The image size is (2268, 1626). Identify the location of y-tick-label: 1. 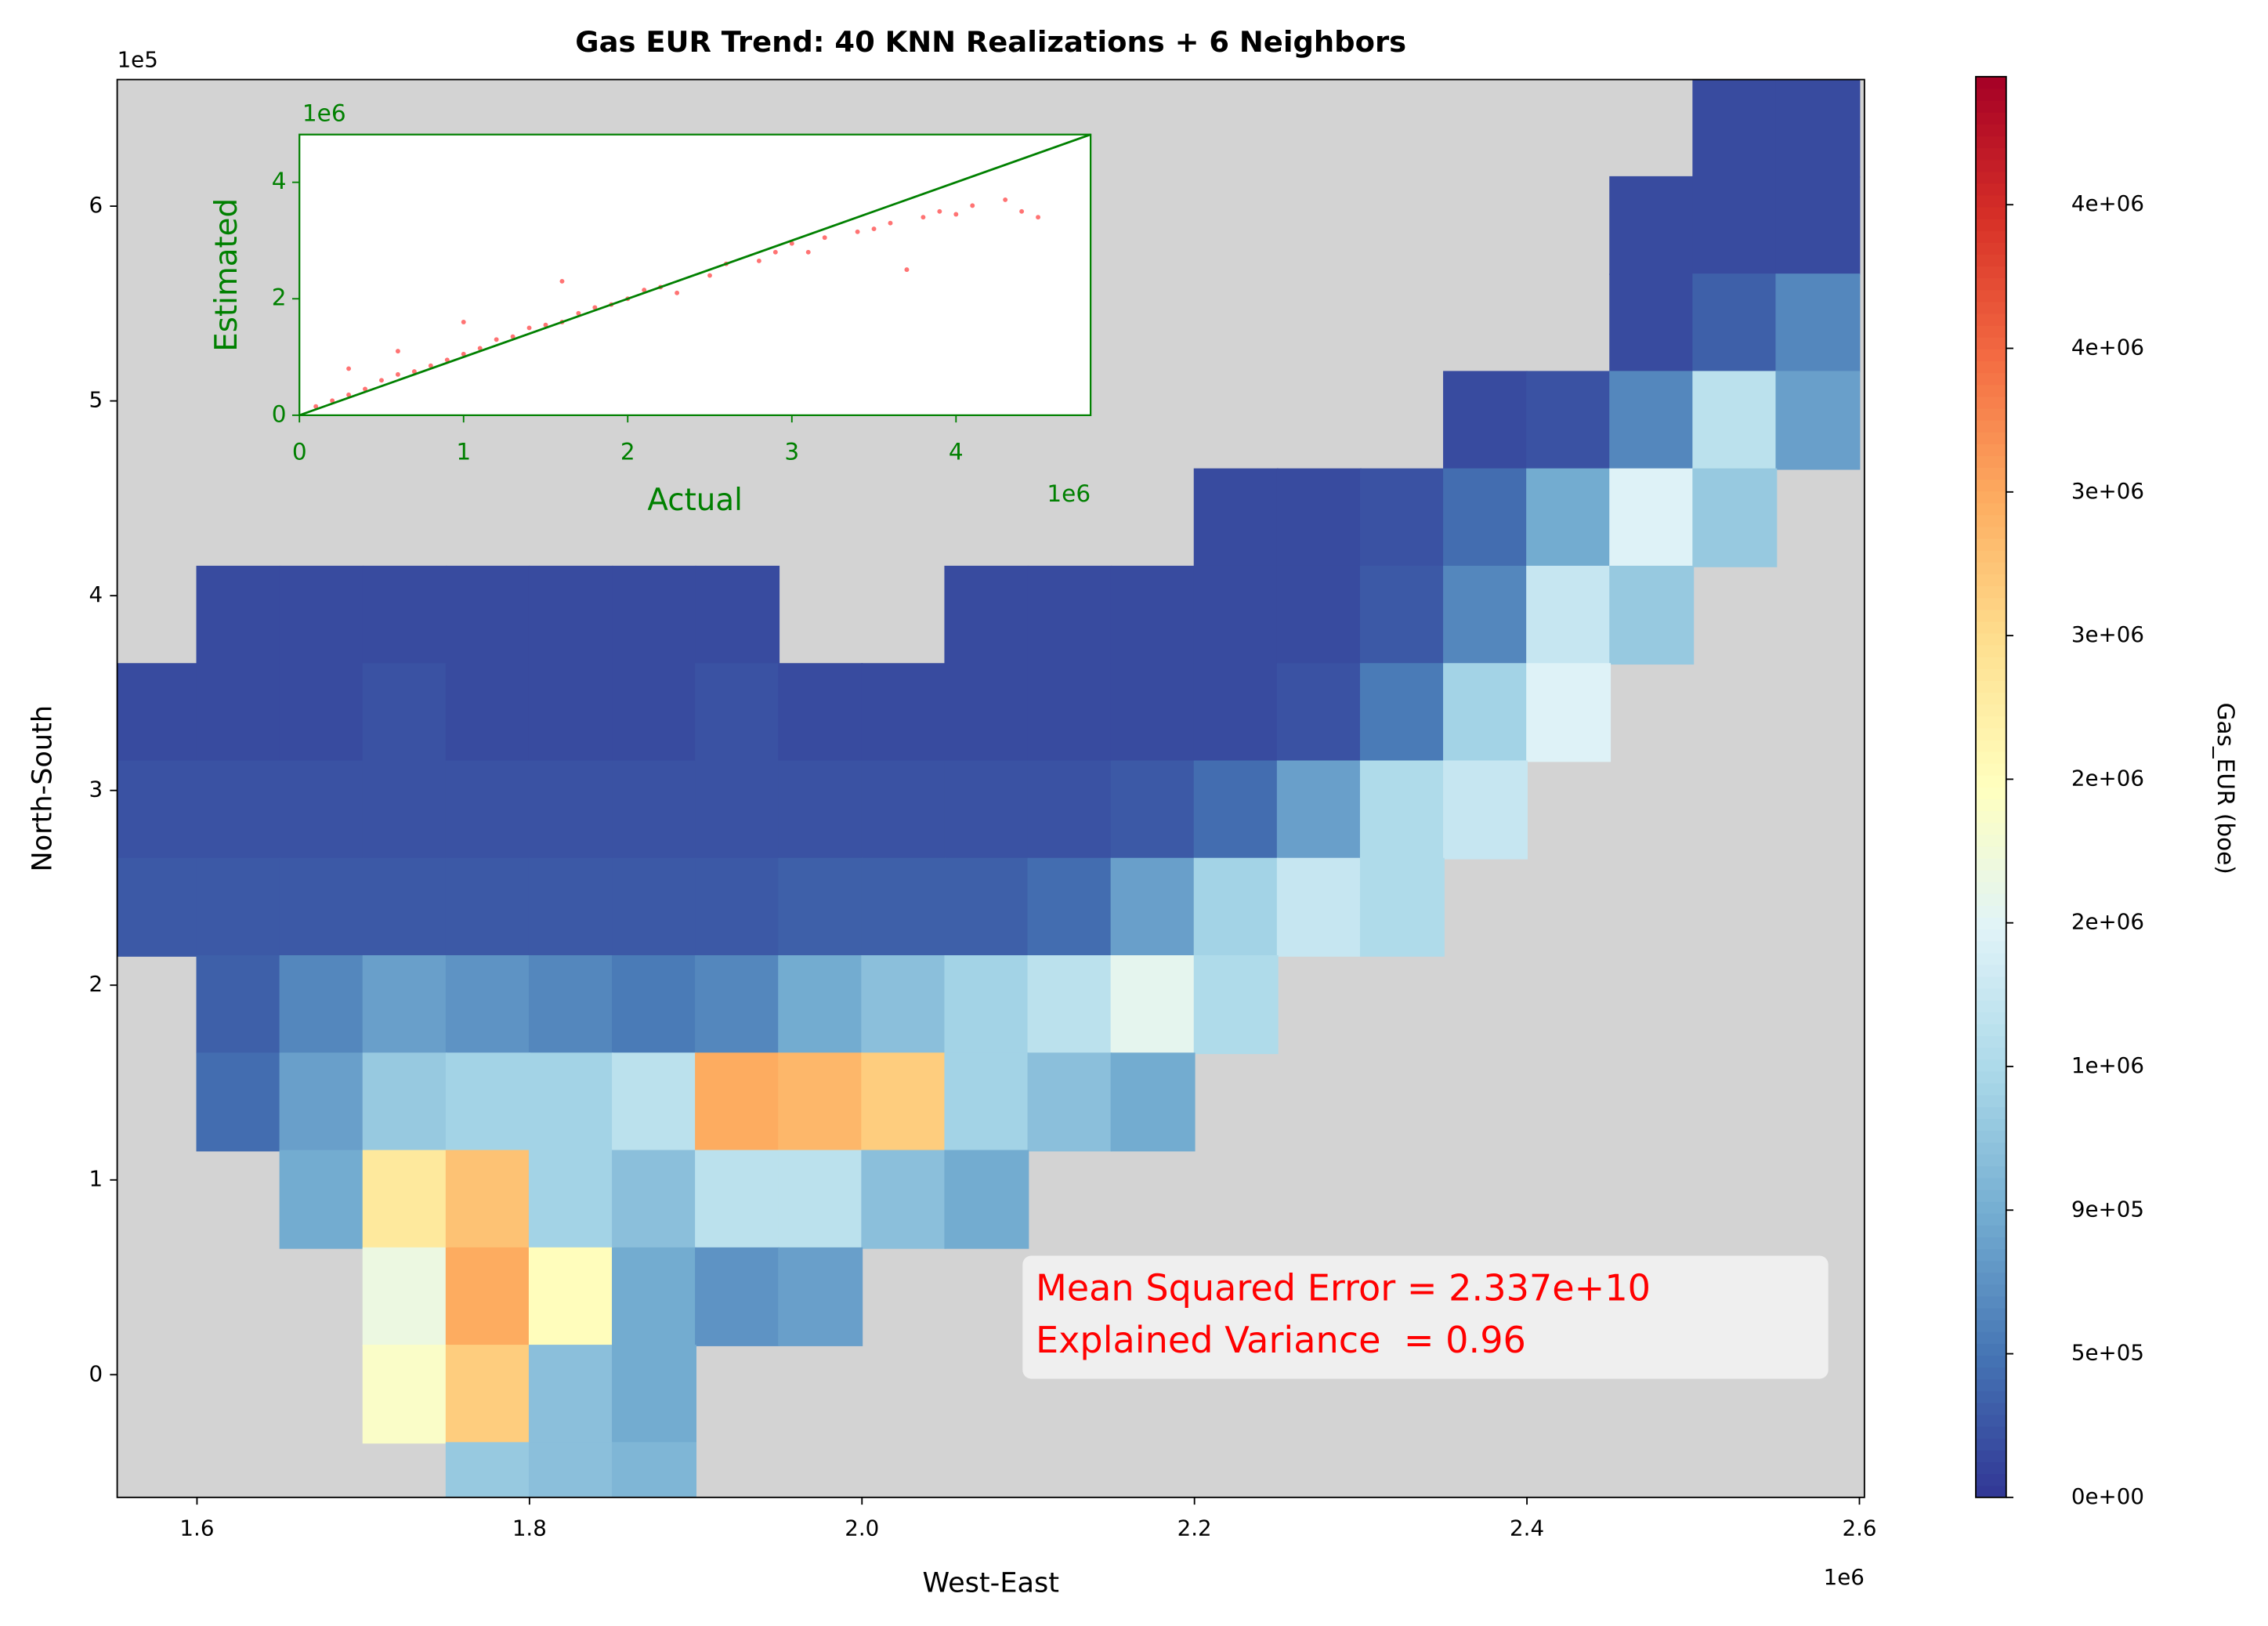
(96, 1179).